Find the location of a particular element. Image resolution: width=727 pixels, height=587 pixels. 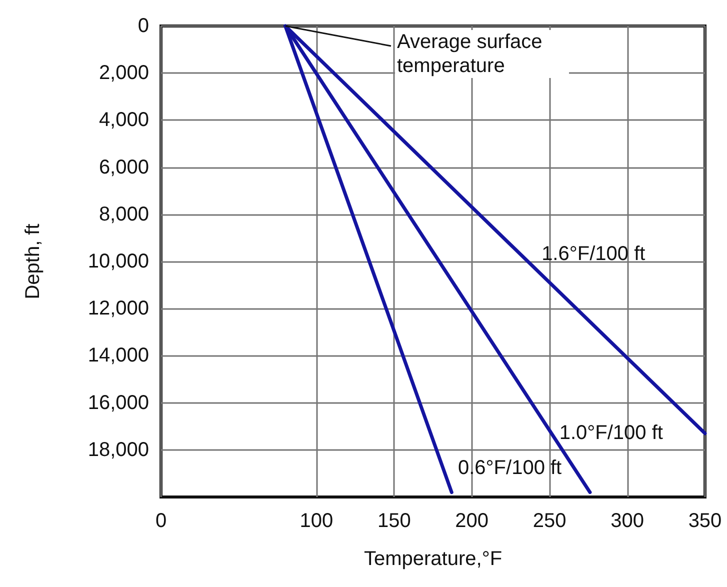

x-tick-label: 250 is located at coordinates (549, 521).